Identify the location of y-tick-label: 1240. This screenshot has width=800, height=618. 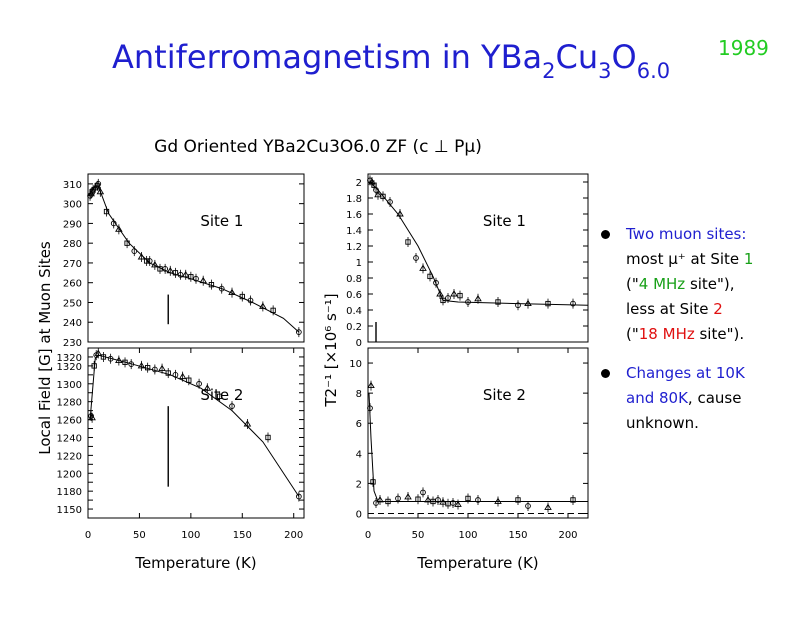
(69, 438).